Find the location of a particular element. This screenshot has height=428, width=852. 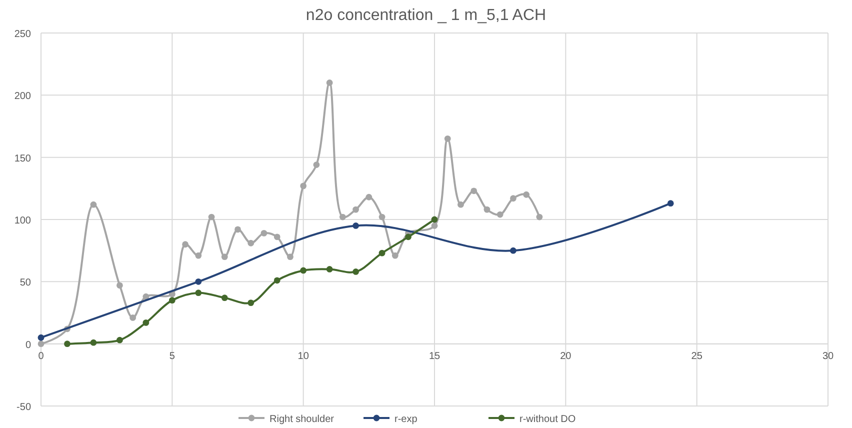

y-tick-label: 0 is located at coordinates (28, 345).